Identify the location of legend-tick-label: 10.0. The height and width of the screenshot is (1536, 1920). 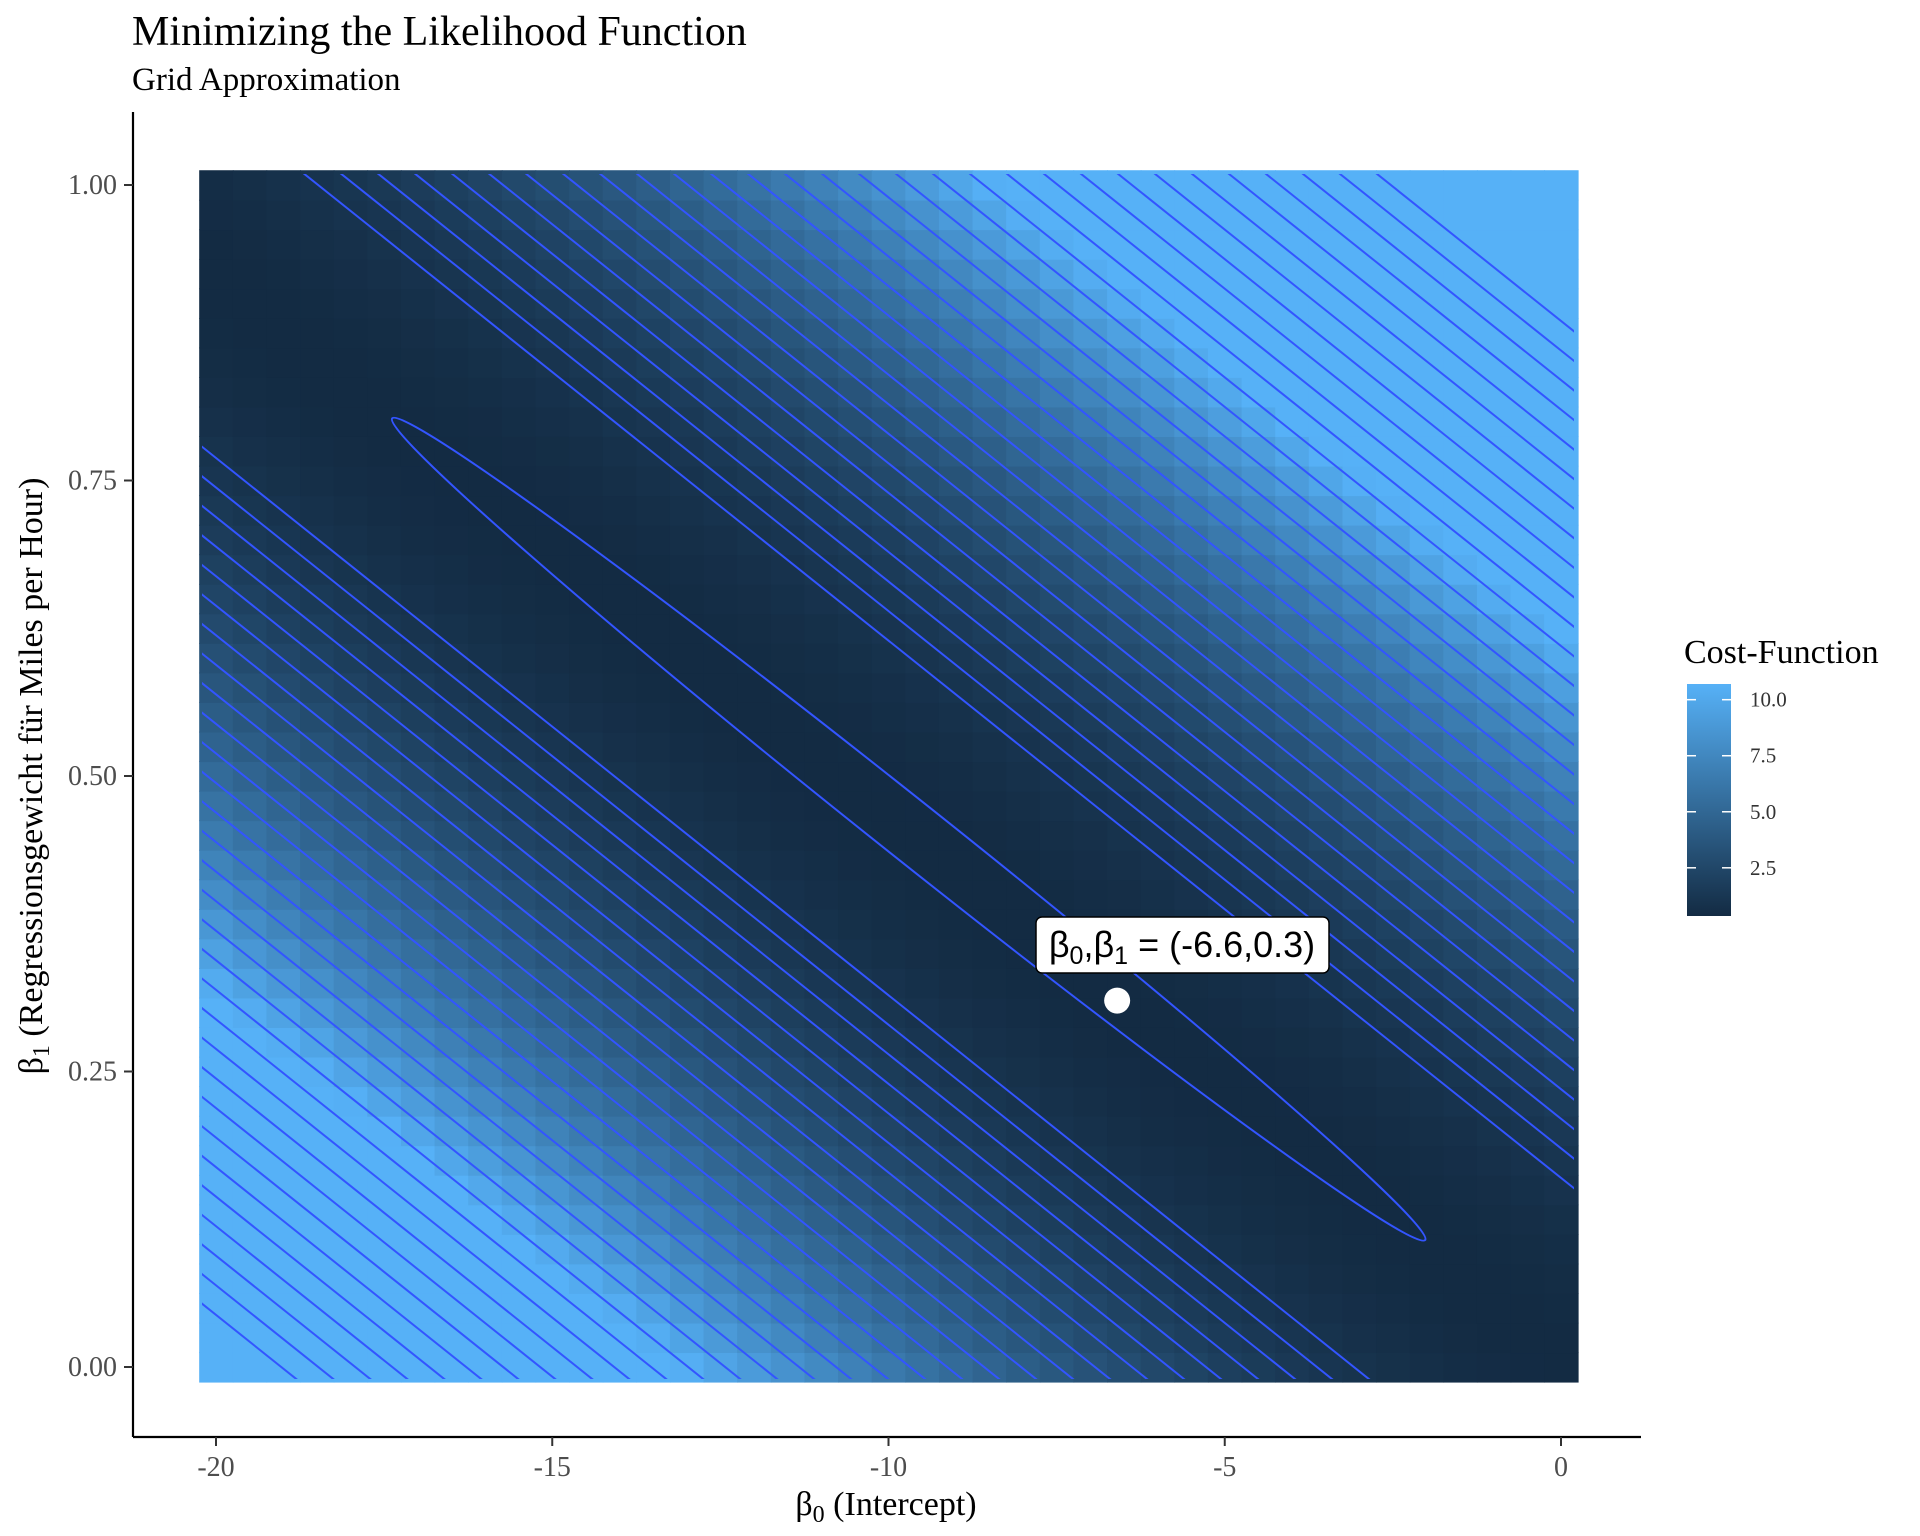
(1768, 700).